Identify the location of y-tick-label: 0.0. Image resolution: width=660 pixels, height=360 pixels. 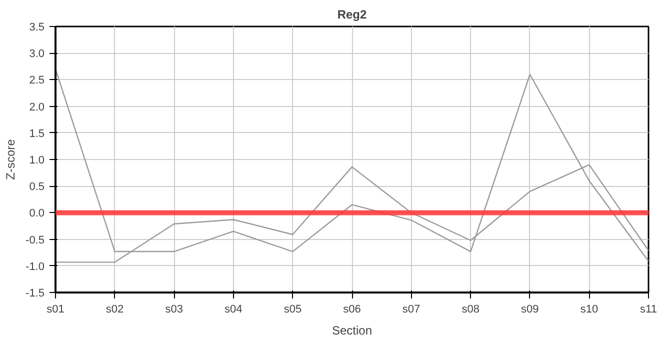
(37, 214).